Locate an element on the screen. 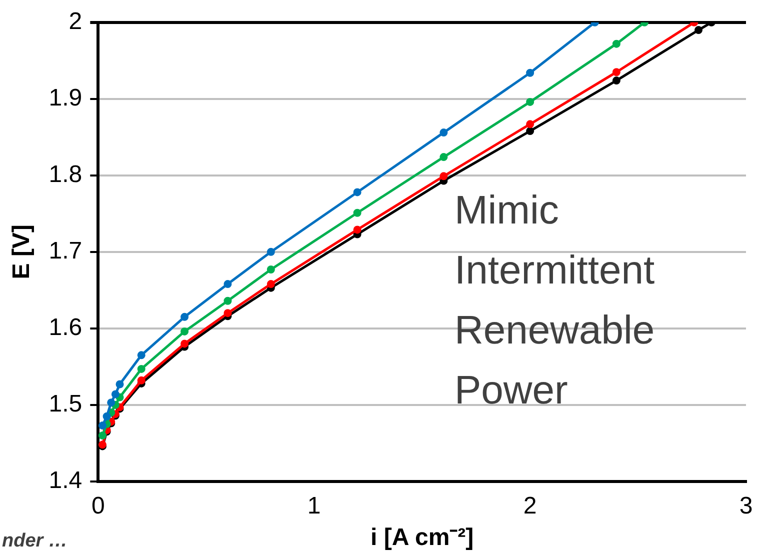  y-axis-title: E [V] is located at coordinates (22, 252).